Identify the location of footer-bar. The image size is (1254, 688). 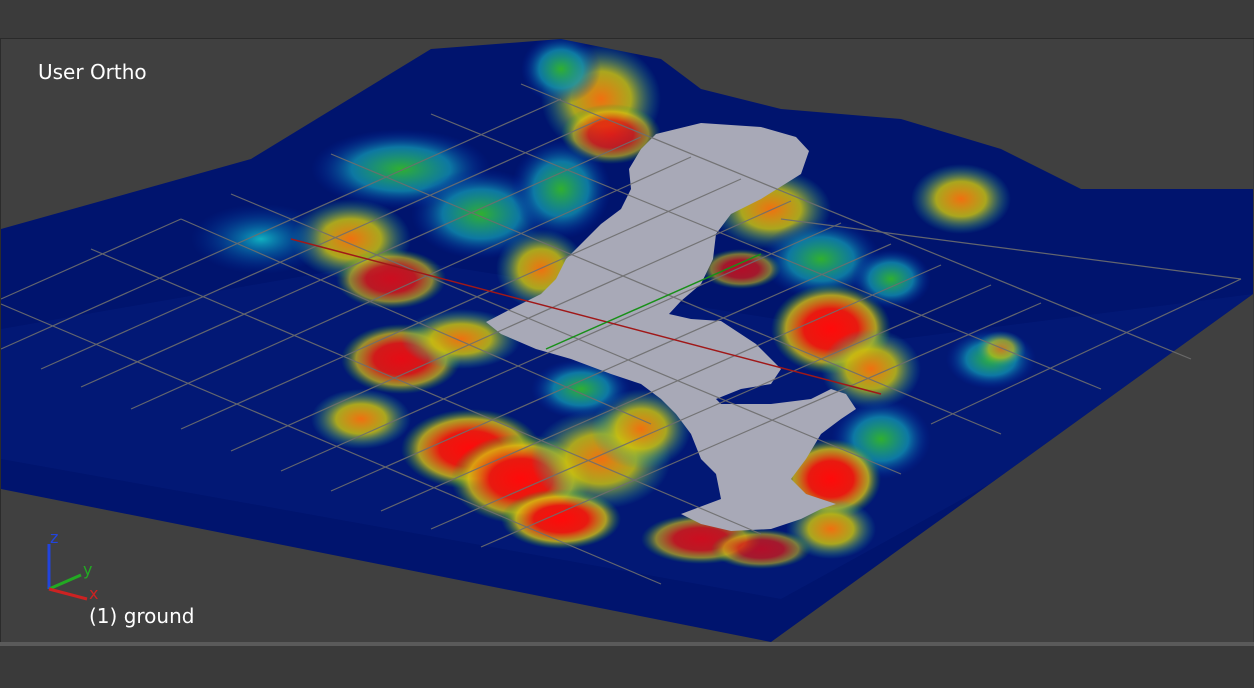
(627, 665).